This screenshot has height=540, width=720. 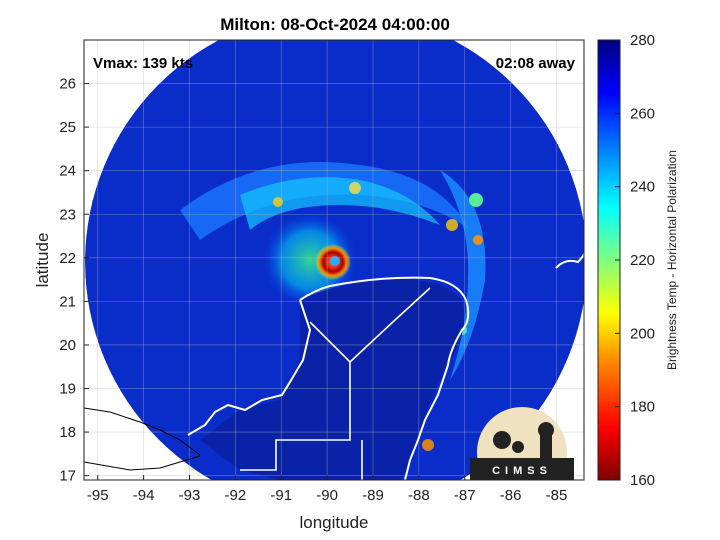 I want to click on y-tick-label: 22, so click(x=67, y=258).